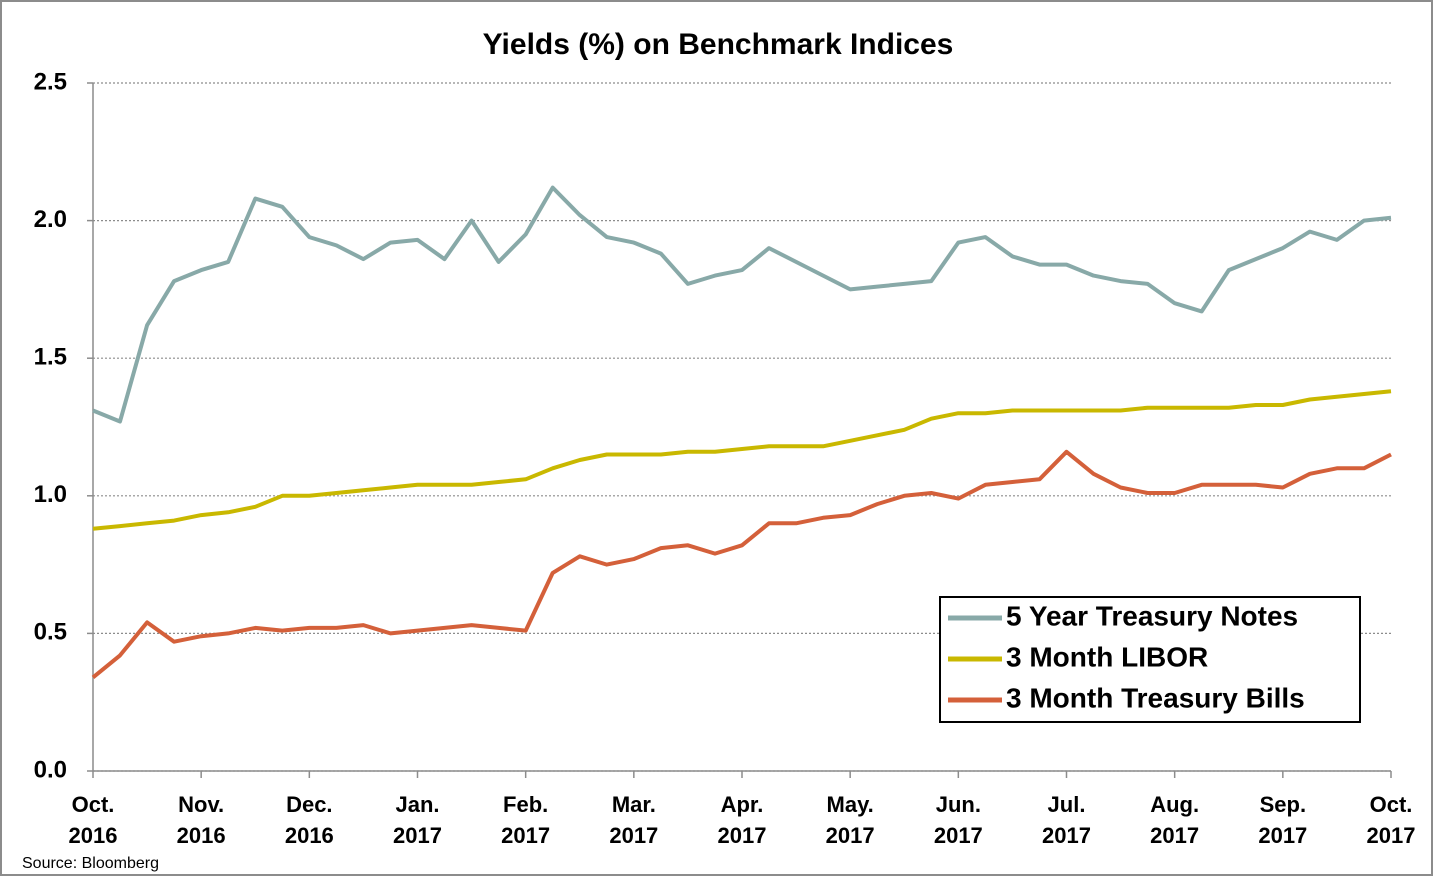 The image size is (1443, 877). I want to click on source: Source: Bloomberg, so click(90, 863).